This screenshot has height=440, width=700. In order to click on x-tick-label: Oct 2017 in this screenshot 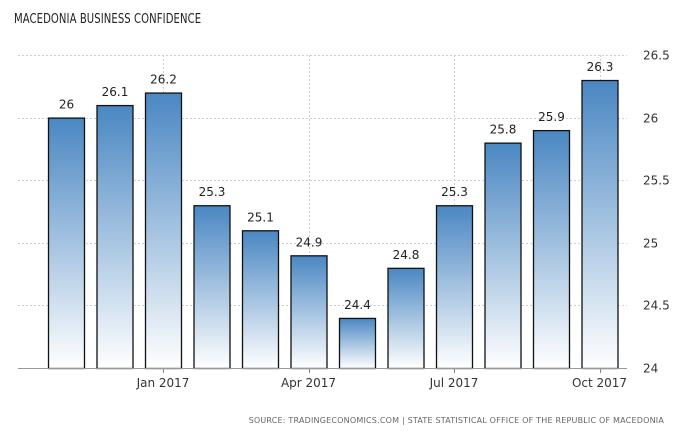, I will do `click(599, 383)`.